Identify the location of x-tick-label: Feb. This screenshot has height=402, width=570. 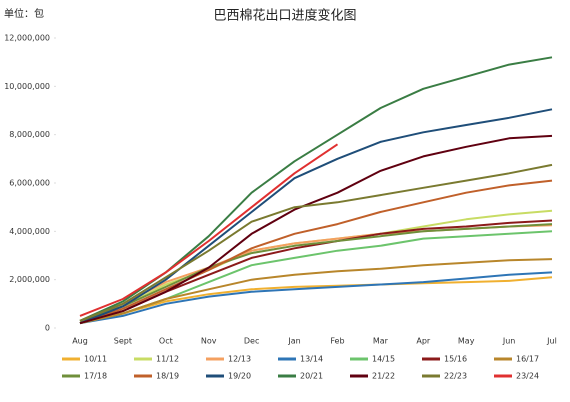
(337, 341).